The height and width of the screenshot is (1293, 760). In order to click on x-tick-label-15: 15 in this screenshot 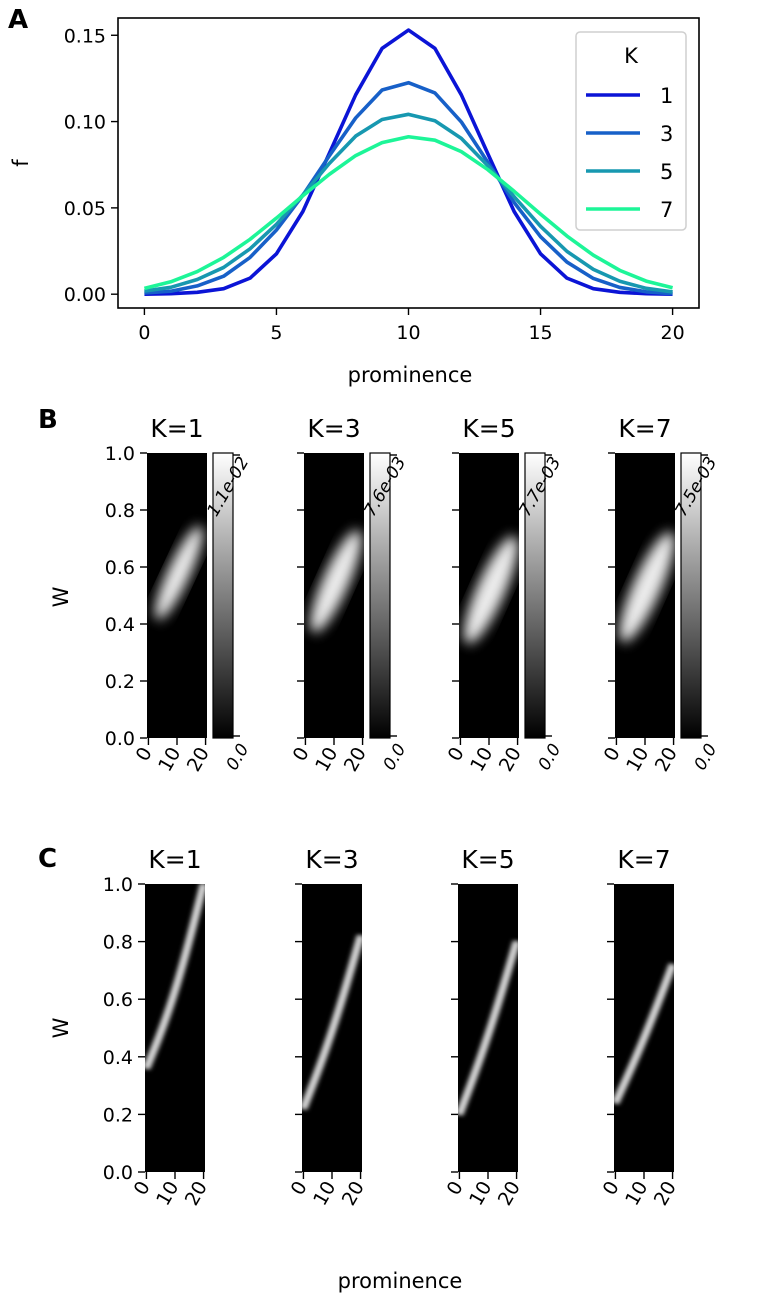, I will do `click(540, 333)`.